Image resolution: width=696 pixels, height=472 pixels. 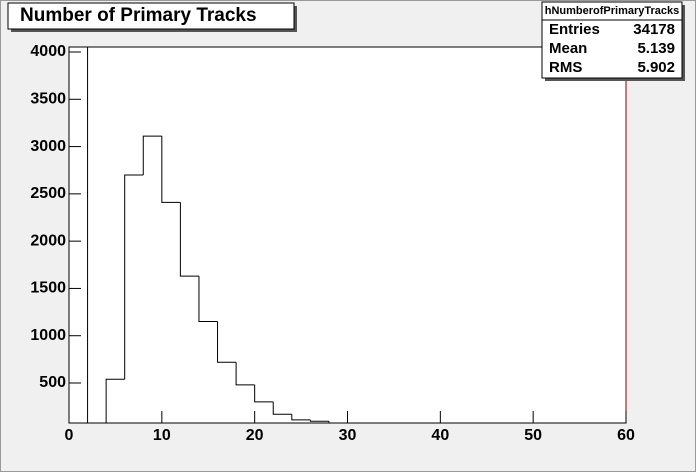 What do you see at coordinates (565, 67) in the screenshot?
I see `stats-label: RMS` at bounding box center [565, 67].